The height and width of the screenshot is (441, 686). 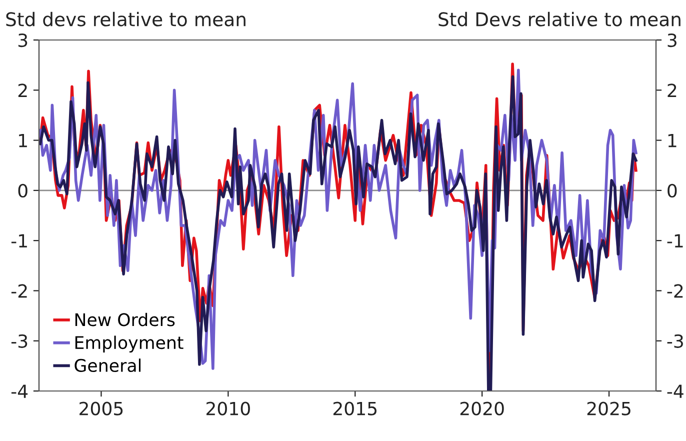 I want to click on y-tick-label: -1, so click(x=19, y=241).